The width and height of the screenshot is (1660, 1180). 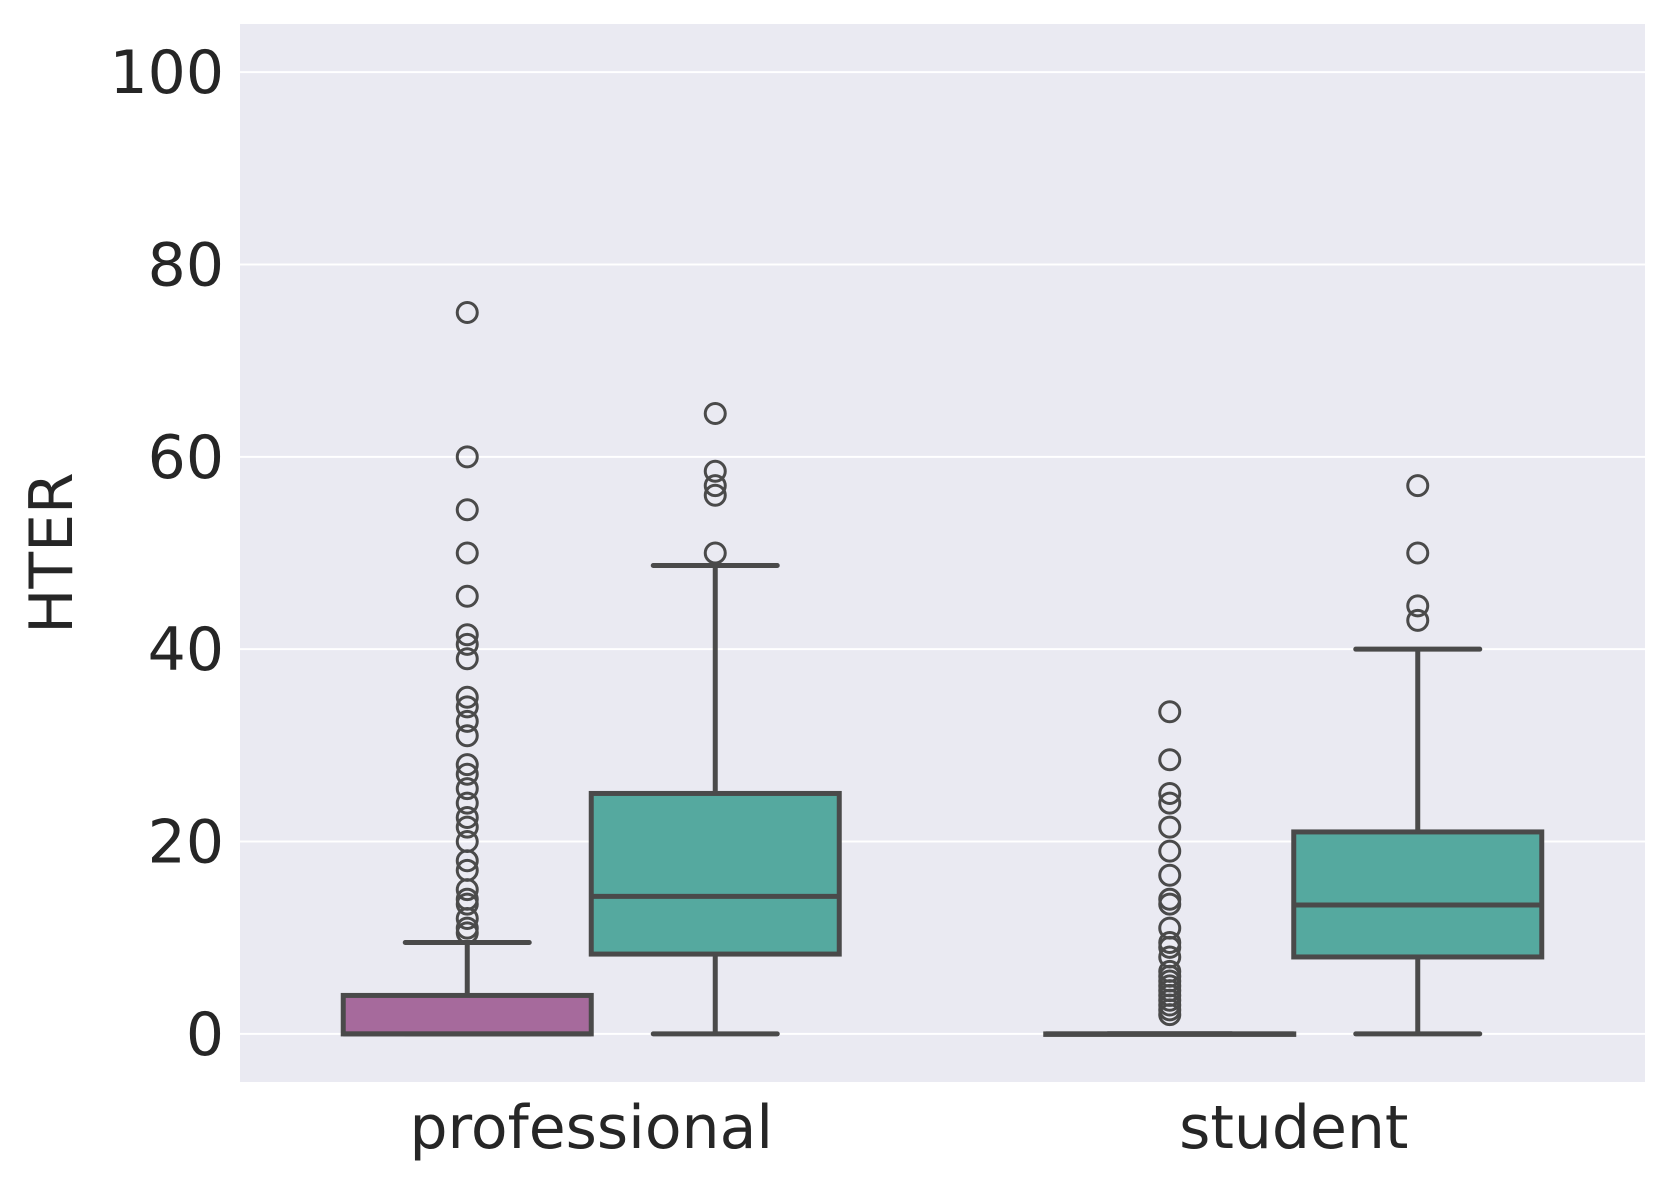 What do you see at coordinates (186, 265) in the screenshot?
I see `y-tick-label: 80` at bounding box center [186, 265].